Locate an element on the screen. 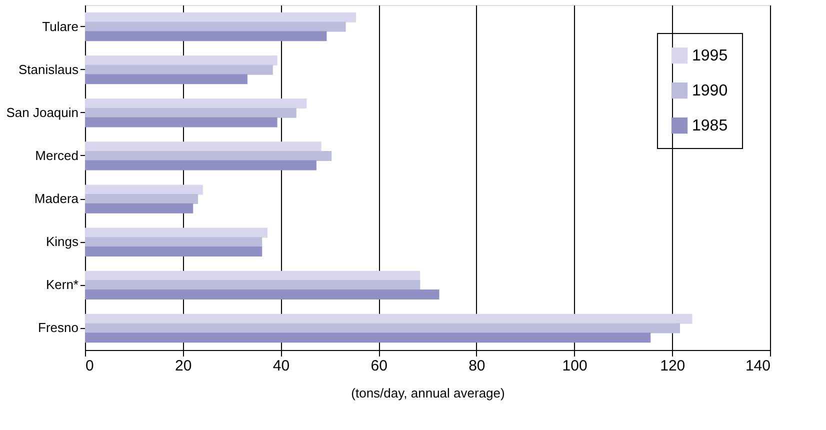 This screenshot has height=430, width=826. x-tick-label: 100 is located at coordinates (575, 366).